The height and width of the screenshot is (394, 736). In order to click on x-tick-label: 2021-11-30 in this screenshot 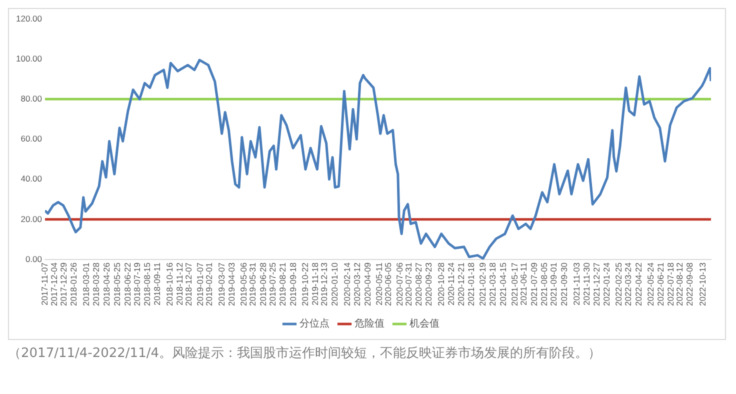, I will do `click(586, 284)`.